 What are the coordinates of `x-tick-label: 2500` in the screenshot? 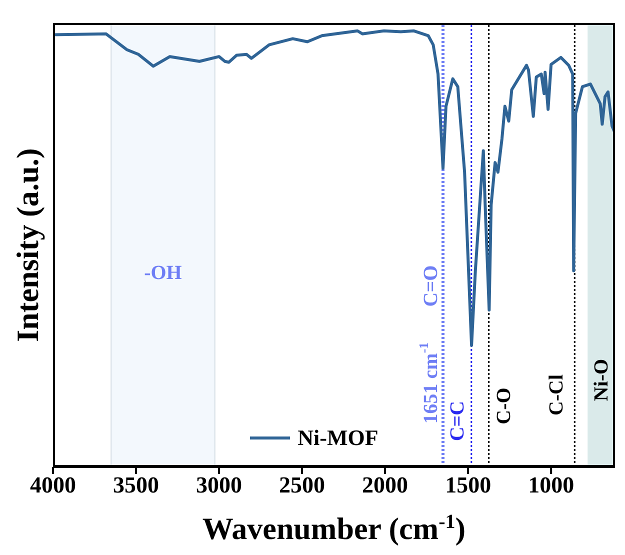 It's located at (302, 485).